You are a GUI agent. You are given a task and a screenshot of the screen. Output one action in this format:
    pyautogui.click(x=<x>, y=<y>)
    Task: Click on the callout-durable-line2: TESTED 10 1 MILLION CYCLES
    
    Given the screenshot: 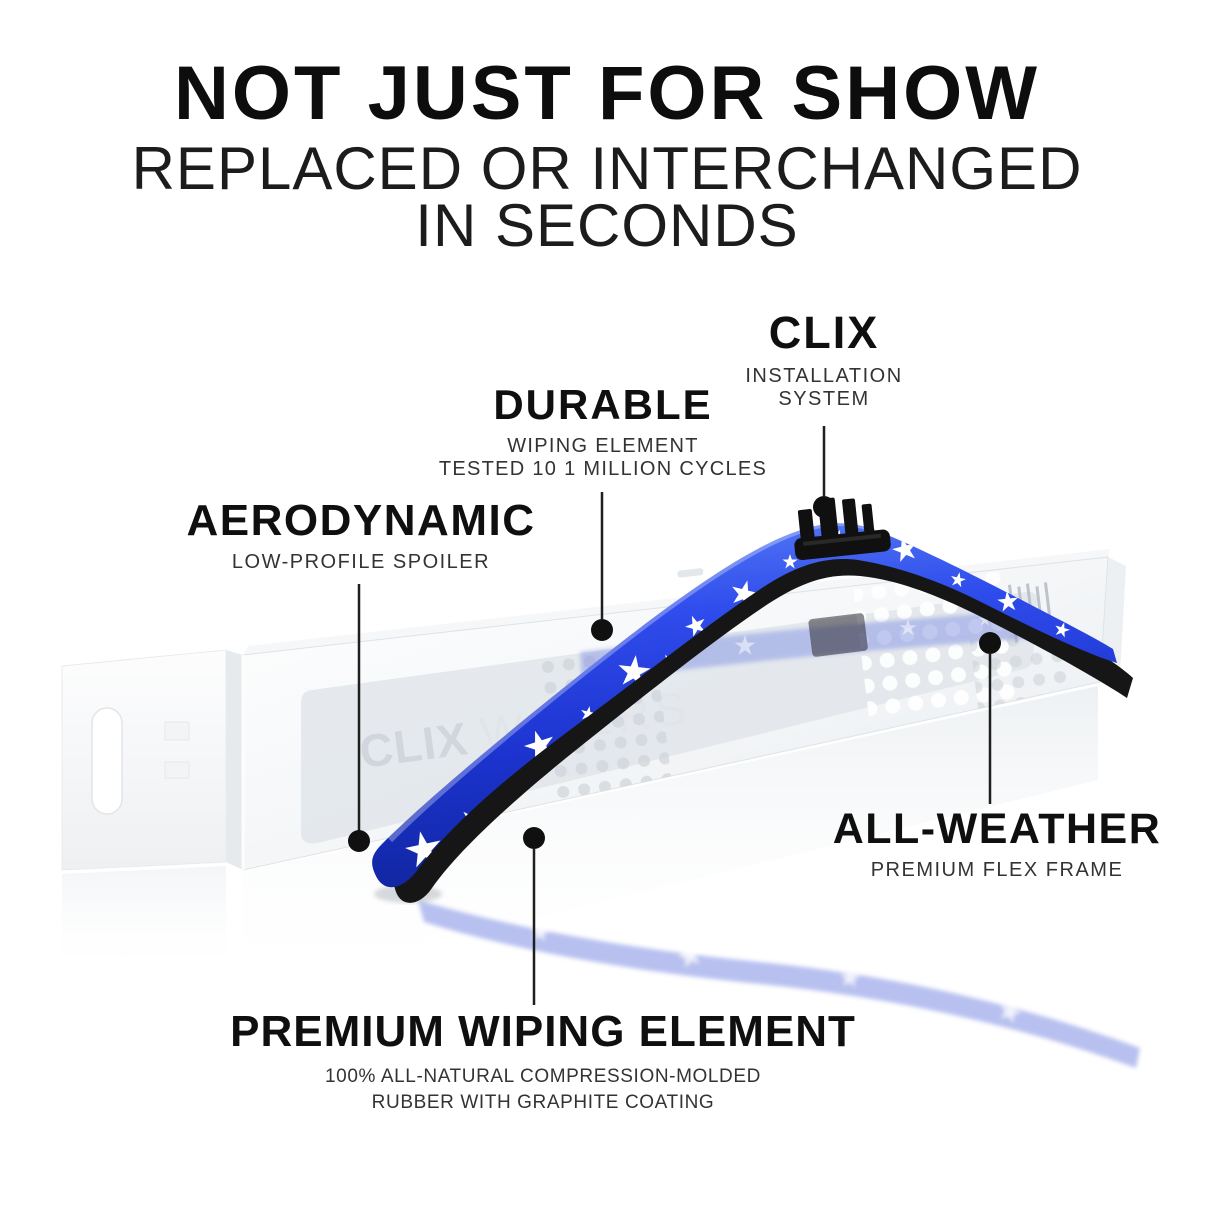 What is the action you would take?
    pyautogui.click(x=603, y=469)
    